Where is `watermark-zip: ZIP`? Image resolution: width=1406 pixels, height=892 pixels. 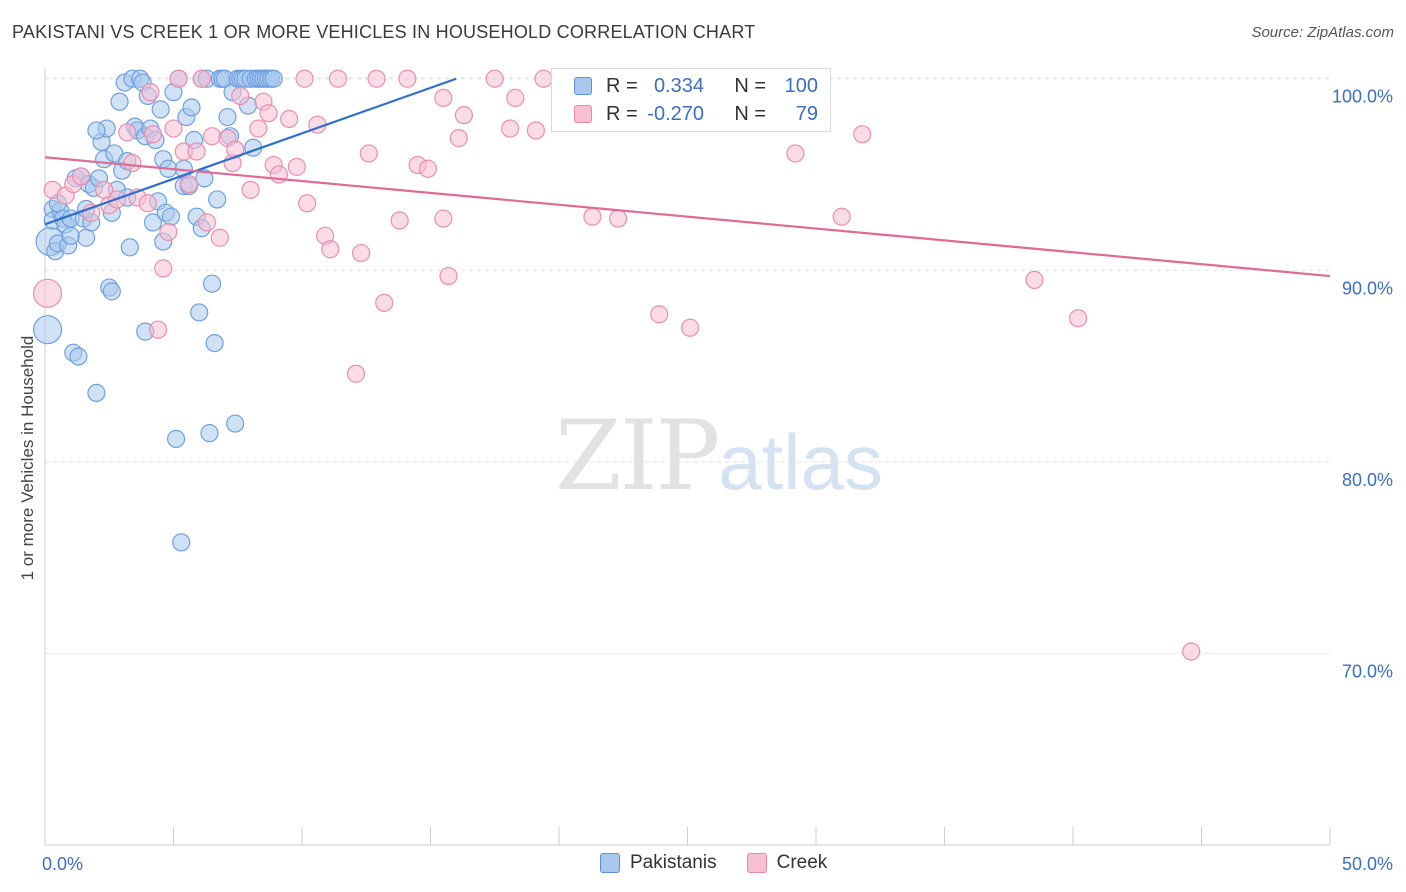
watermark-zip: ZIP is located at coordinates (637, 456).